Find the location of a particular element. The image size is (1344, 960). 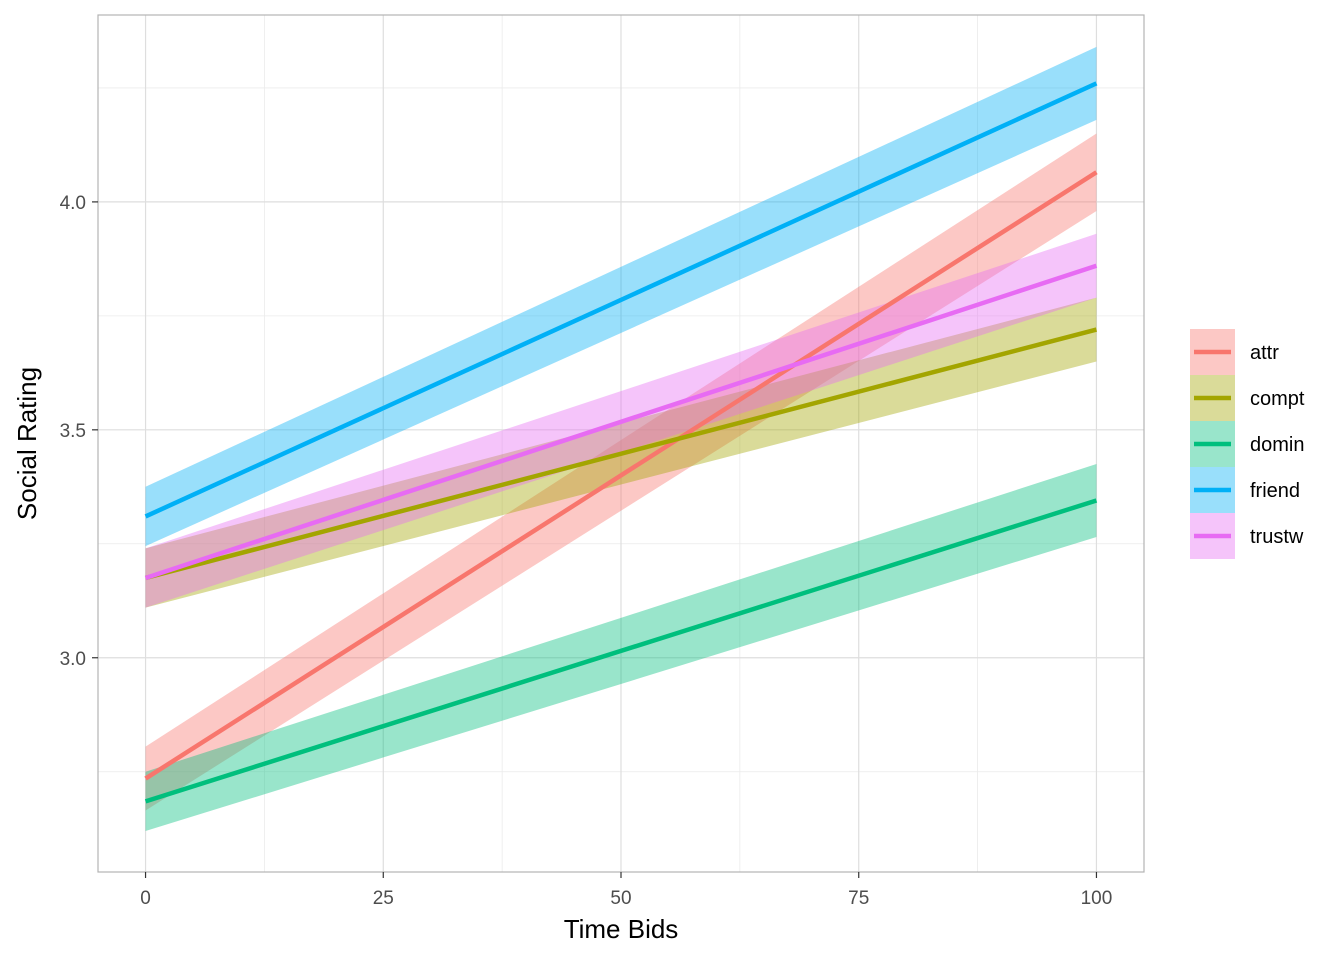

y-axis-ticks: 3.0 3.5 4.0 is located at coordinates (79, 431).